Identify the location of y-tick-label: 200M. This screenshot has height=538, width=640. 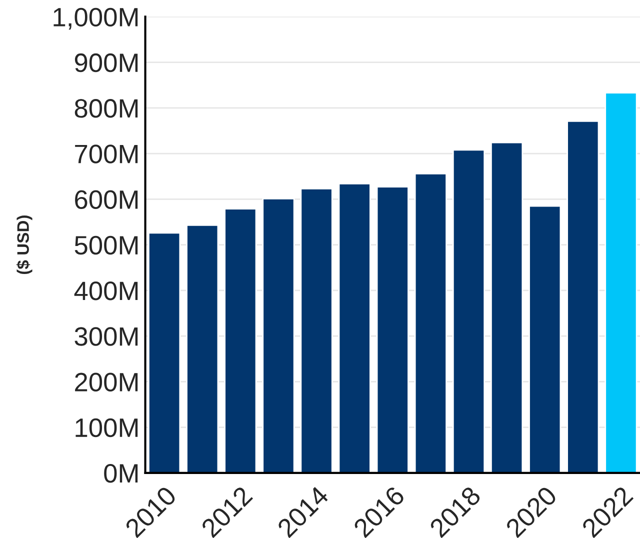
(106, 382).